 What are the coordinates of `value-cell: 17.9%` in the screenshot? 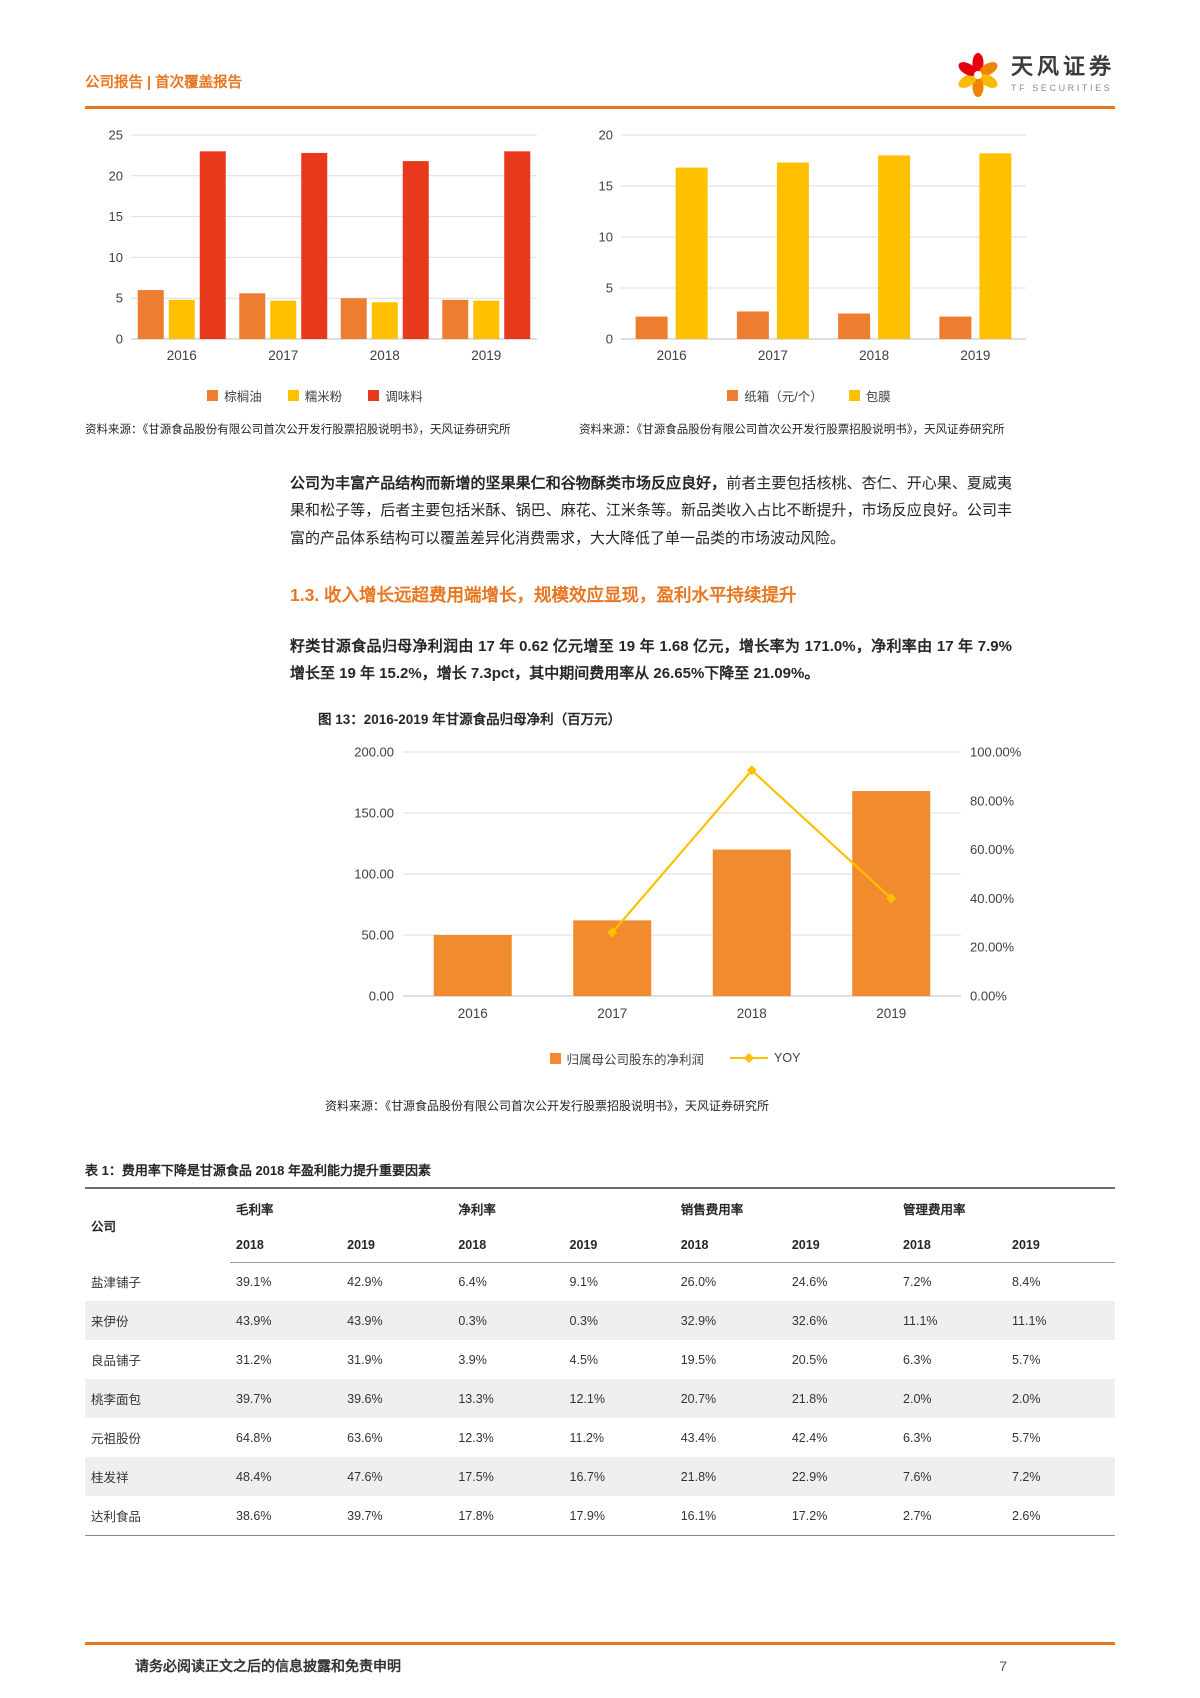 It's located at (587, 1515).